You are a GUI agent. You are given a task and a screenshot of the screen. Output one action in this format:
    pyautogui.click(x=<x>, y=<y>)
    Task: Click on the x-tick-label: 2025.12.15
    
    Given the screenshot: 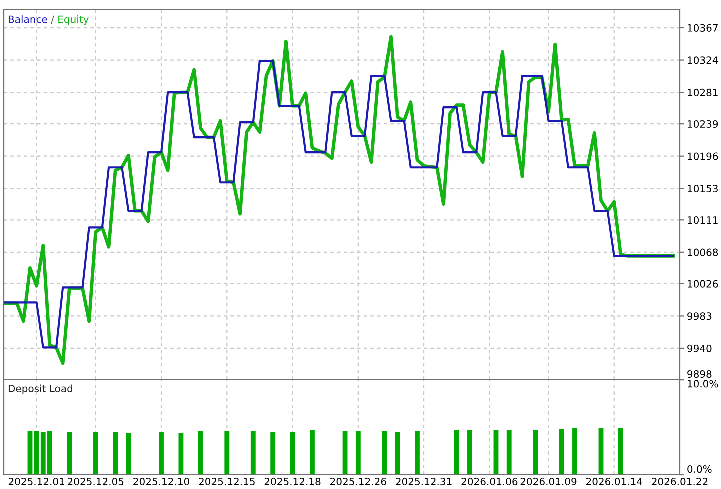 What is the action you would take?
    pyautogui.click(x=227, y=482)
    